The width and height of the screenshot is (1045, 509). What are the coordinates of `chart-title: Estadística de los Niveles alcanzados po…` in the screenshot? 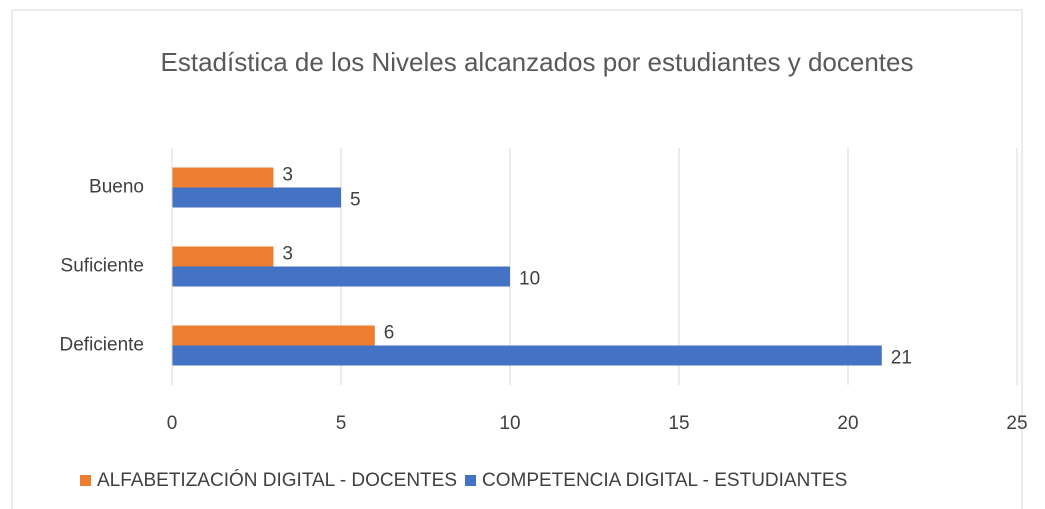 It's located at (537, 62).